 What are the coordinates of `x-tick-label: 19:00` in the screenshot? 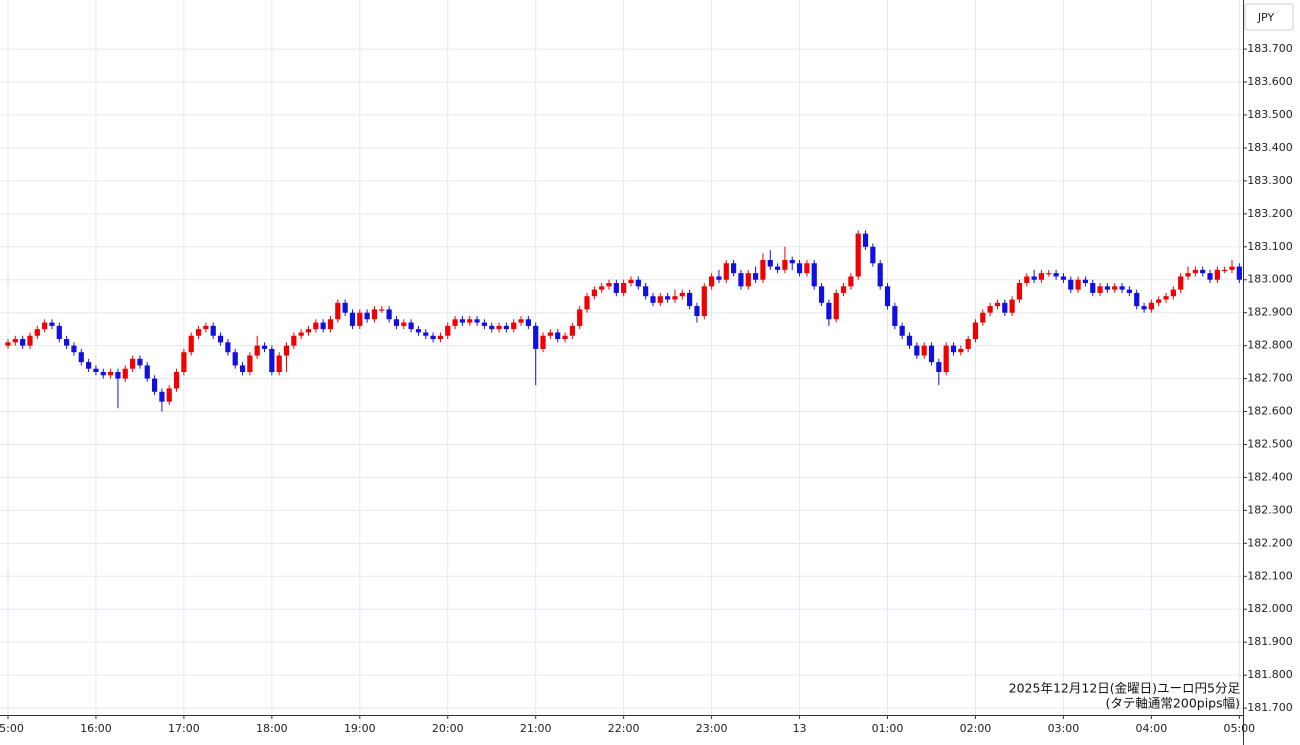 It's located at (360, 728).